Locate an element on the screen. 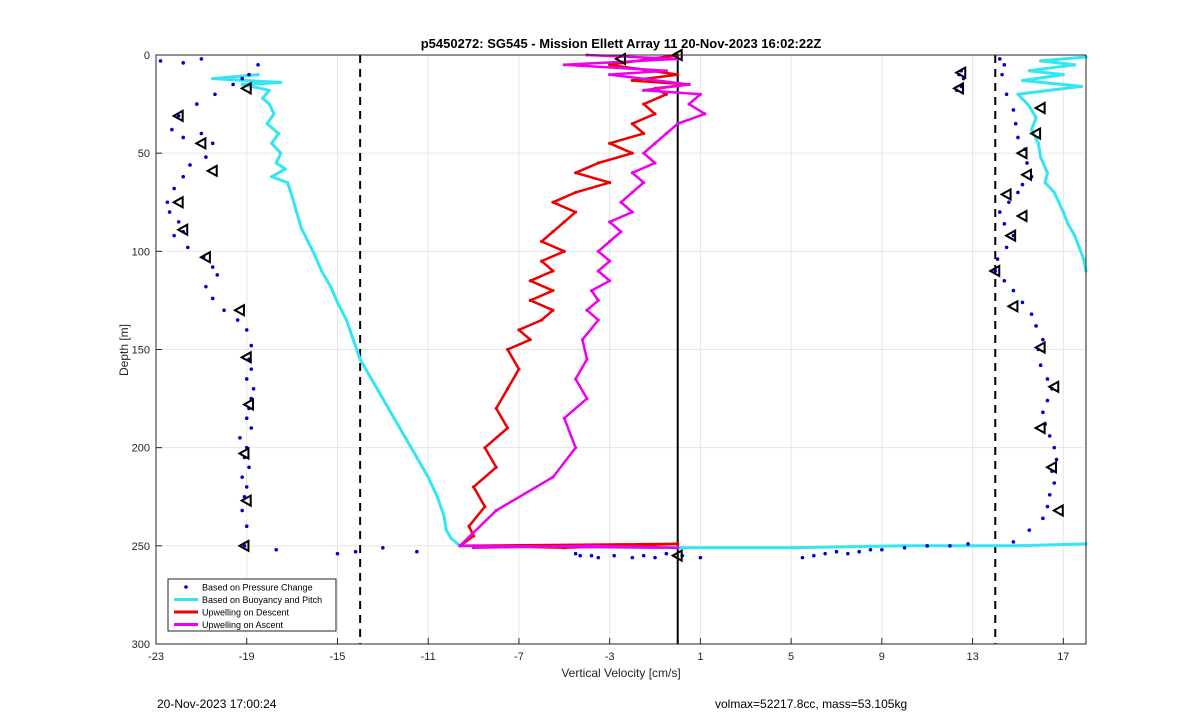  series-line-buoyancy is located at coordinates (336, 310).